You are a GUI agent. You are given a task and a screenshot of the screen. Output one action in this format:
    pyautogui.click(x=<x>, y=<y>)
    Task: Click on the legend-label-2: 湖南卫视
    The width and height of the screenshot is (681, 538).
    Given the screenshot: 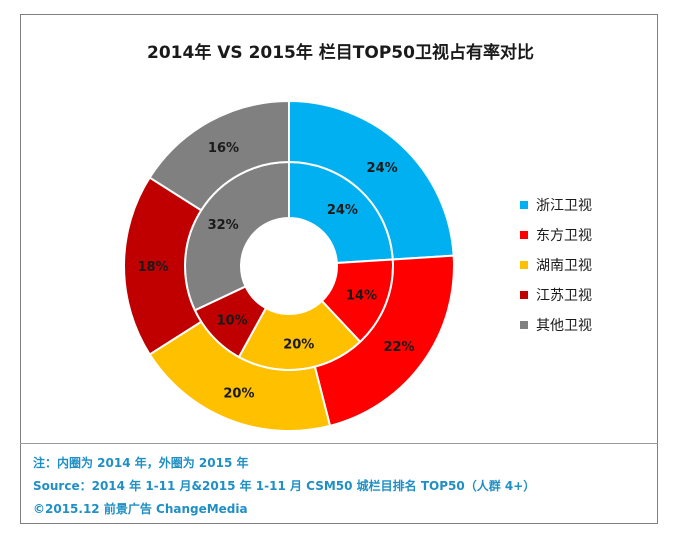 What is the action you would take?
    pyautogui.click(x=564, y=266)
    